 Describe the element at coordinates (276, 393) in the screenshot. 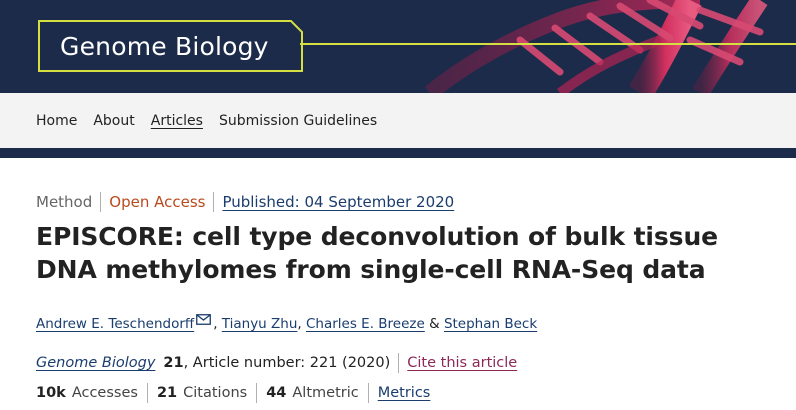

I see `altmetric-score: 44` at that location.